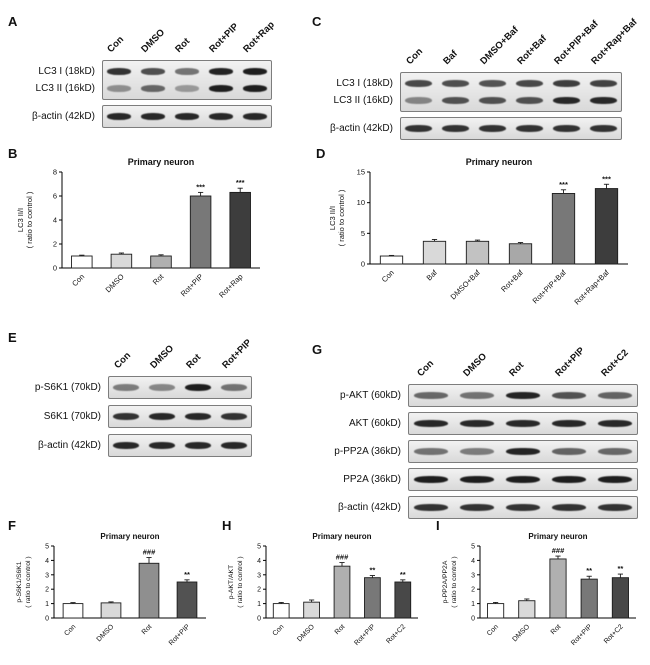 The height and width of the screenshot is (665, 650). What do you see at coordinates (321, 153) in the screenshot?
I see `panel-label-D: D` at bounding box center [321, 153].